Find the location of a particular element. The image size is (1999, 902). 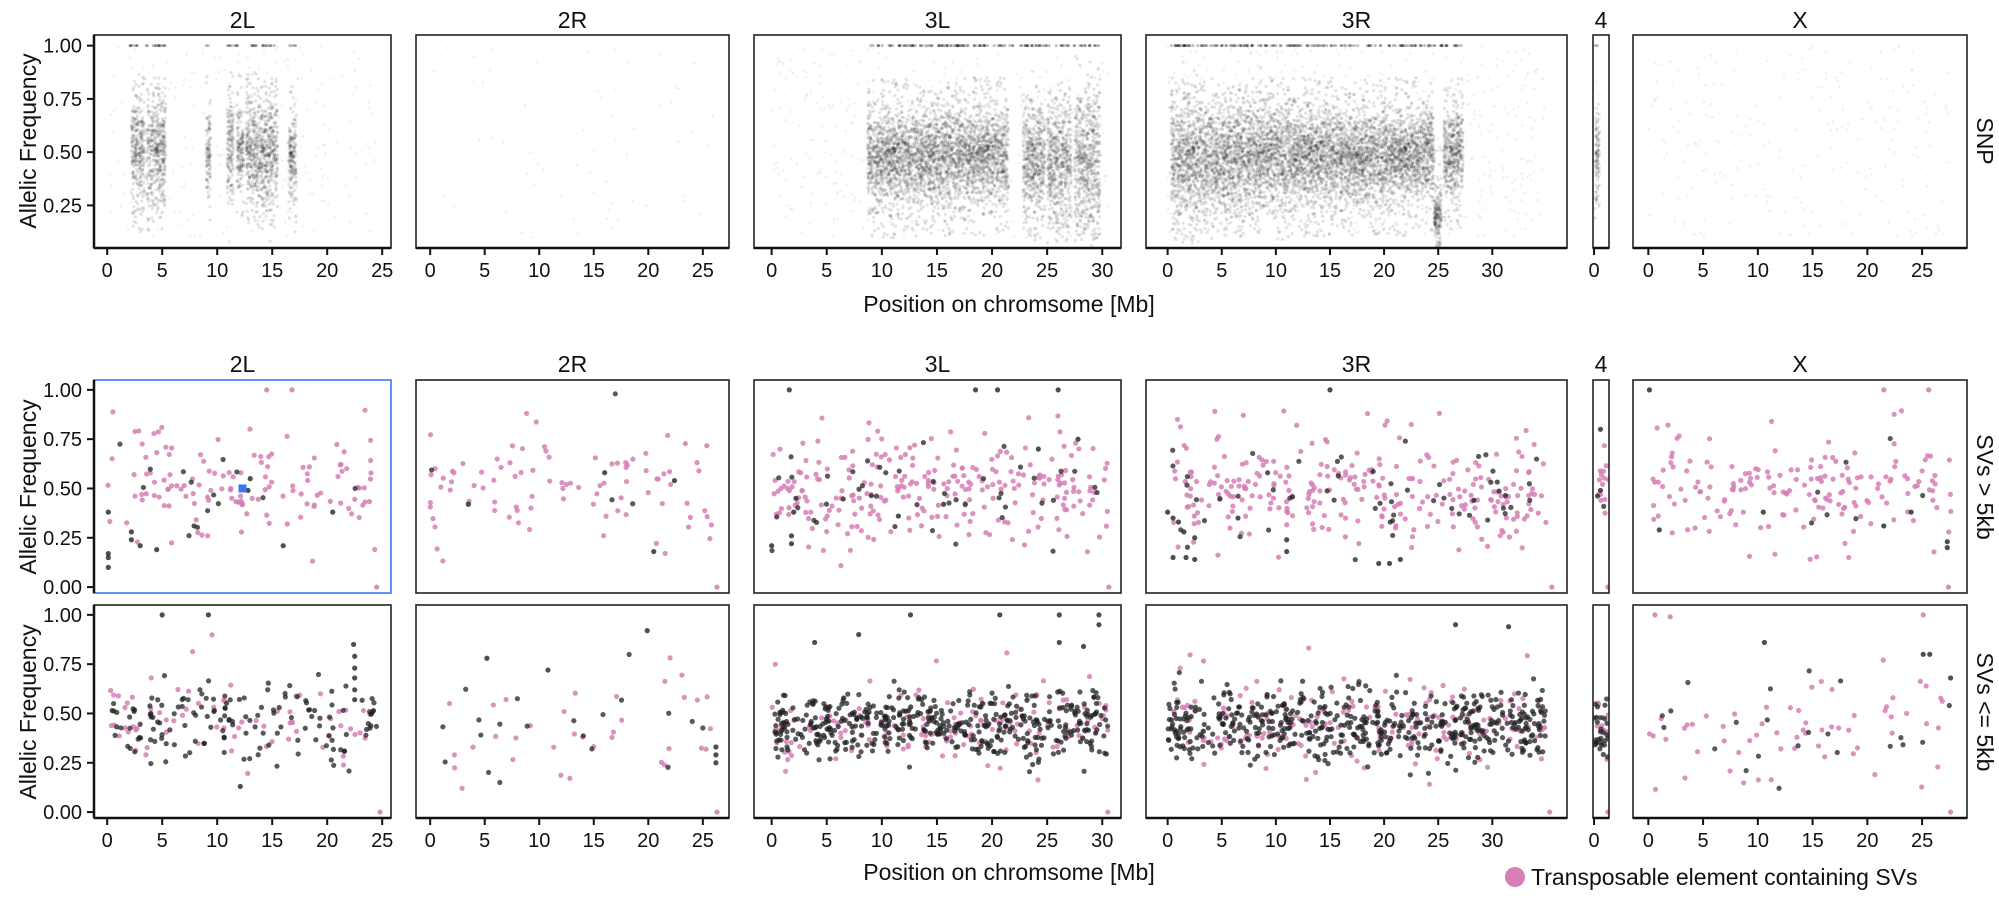

snp-fixed-point is located at coordinates (155, 46).